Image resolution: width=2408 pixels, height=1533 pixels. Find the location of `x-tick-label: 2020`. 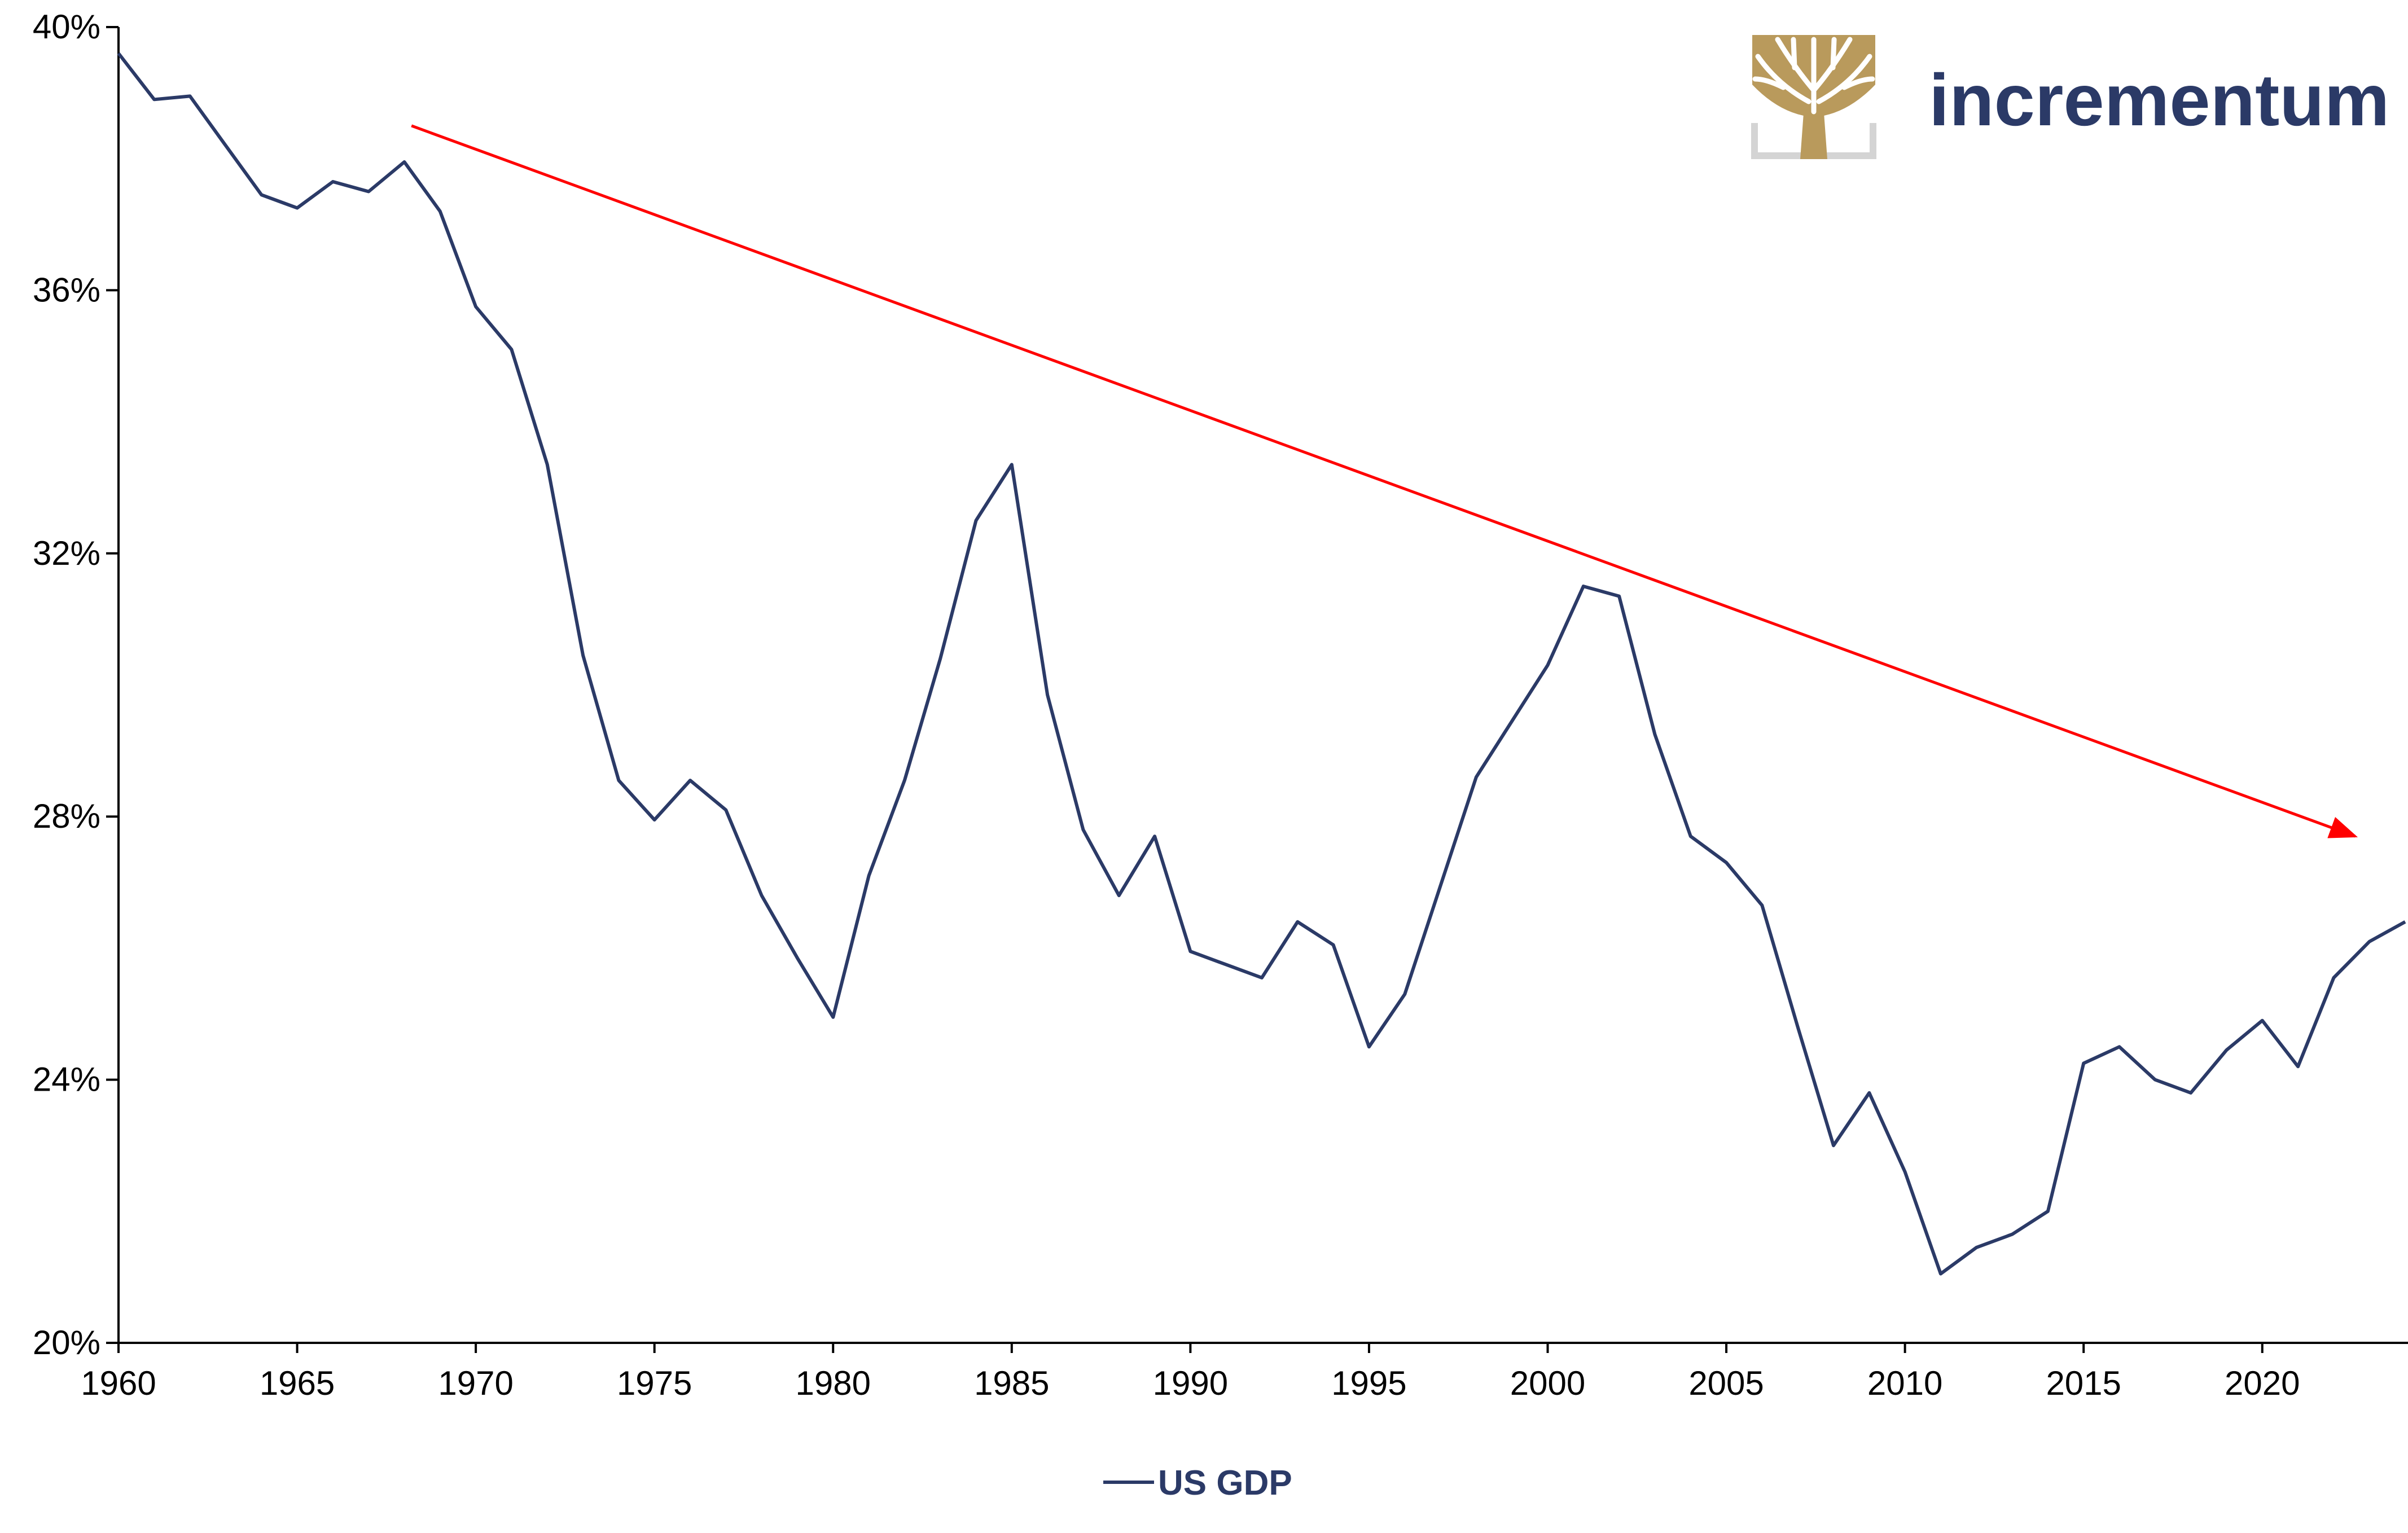

x-tick-label: 2020 is located at coordinates (2263, 1383).